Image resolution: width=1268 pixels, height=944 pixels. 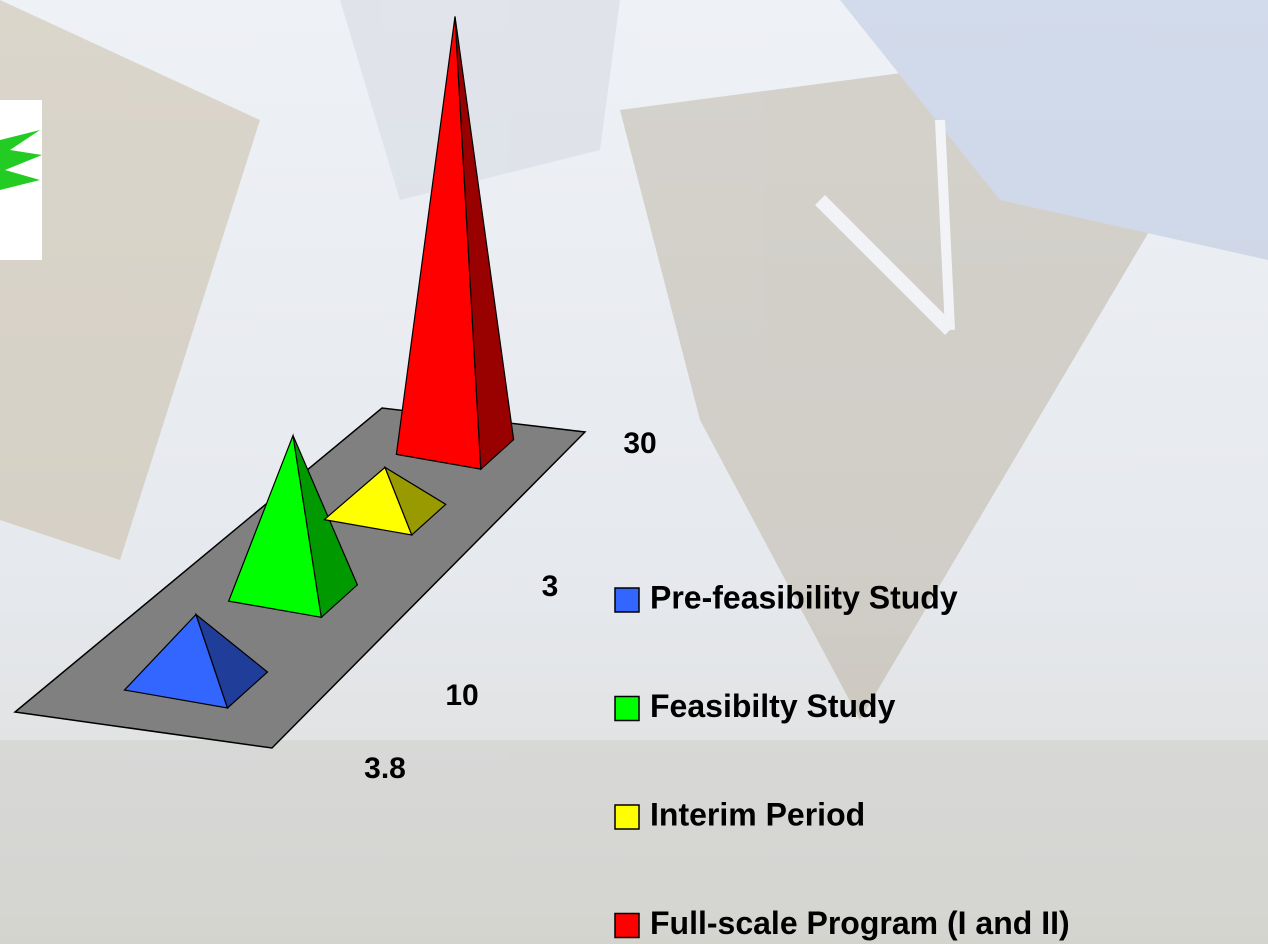 What do you see at coordinates (21, 160) in the screenshot?
I see `corner-picture-detail` at bounding box center [21, 160].